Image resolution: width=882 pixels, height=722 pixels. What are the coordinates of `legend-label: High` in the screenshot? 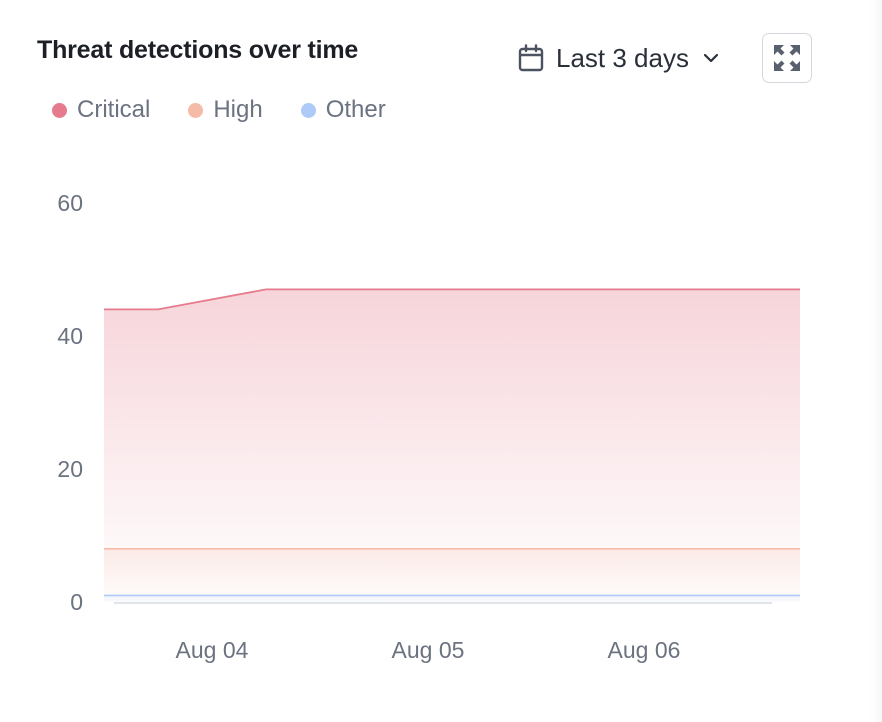 It's located at (238, 109).